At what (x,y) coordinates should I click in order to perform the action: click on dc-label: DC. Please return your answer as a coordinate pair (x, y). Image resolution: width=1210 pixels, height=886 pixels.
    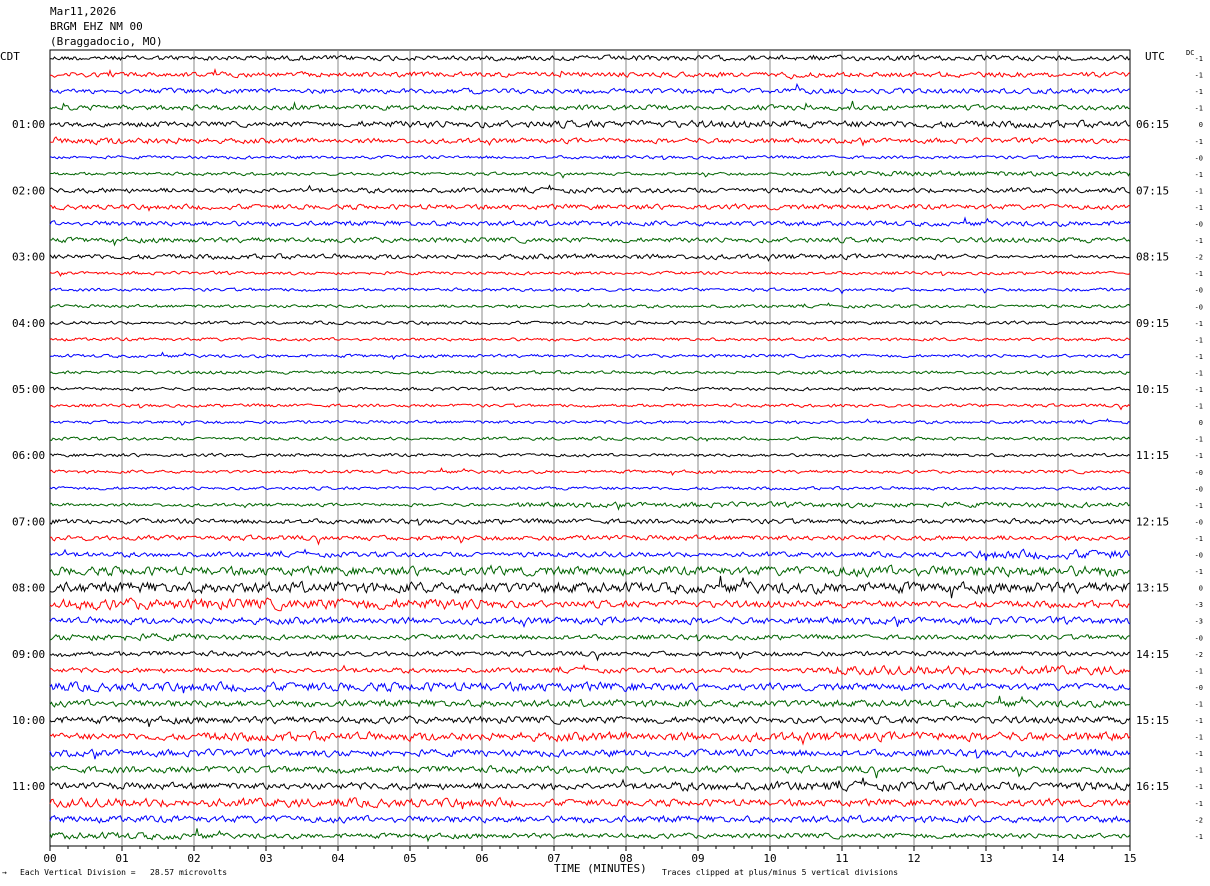
    Looking at the image, I should click on (1190, 53).